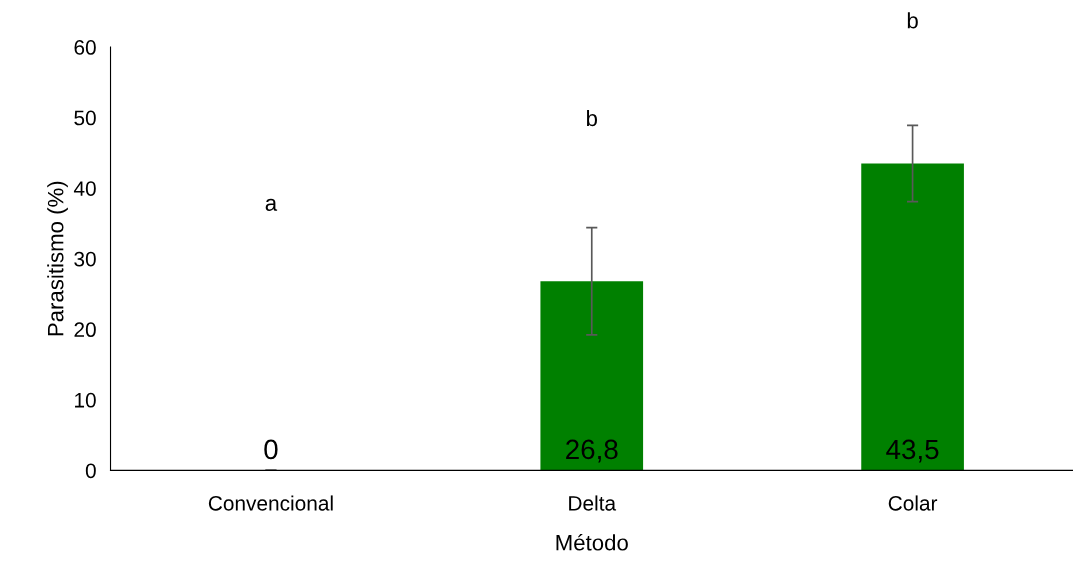  I want to click on annotation: a, so click(271, 204).